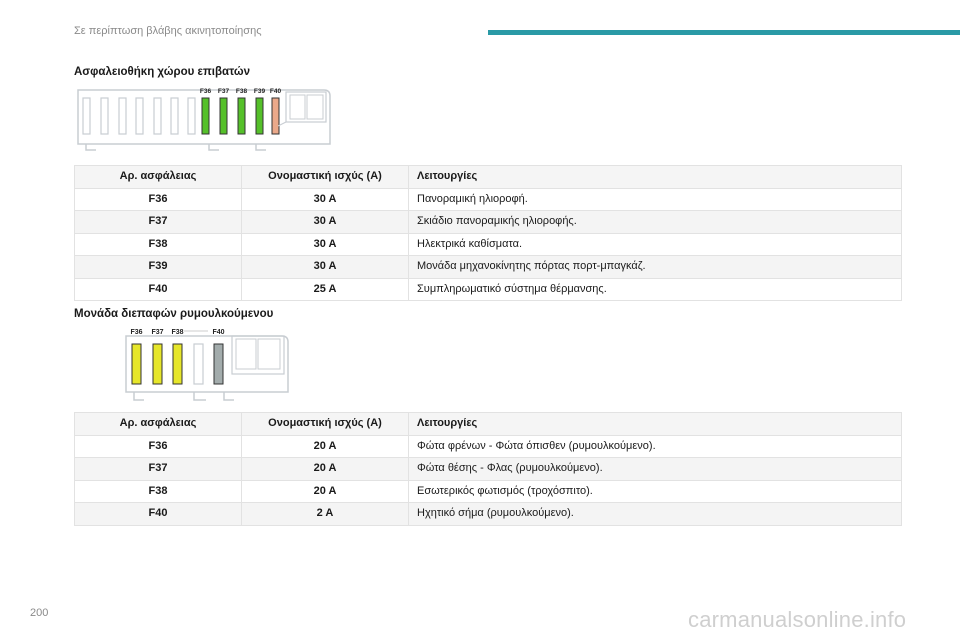  Describe the element at coordinates (259, 116) in the screenshot. I see `fuse-f39` at that location.